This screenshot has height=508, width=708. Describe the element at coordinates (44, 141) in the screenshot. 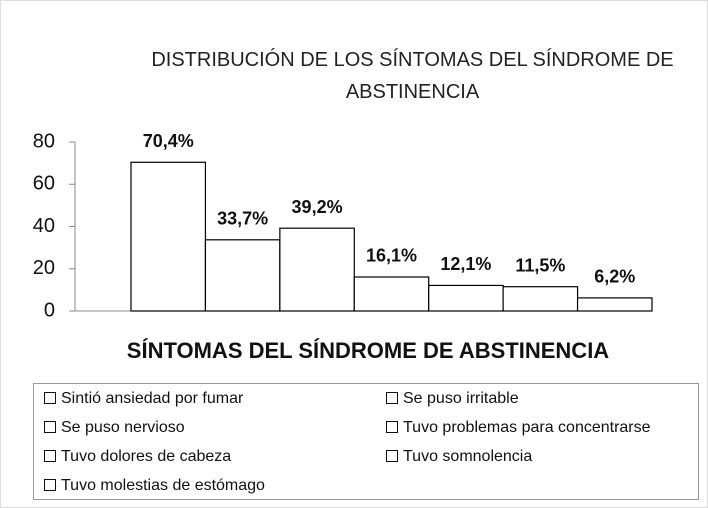

I see `y-tick-label: 80` at that location.